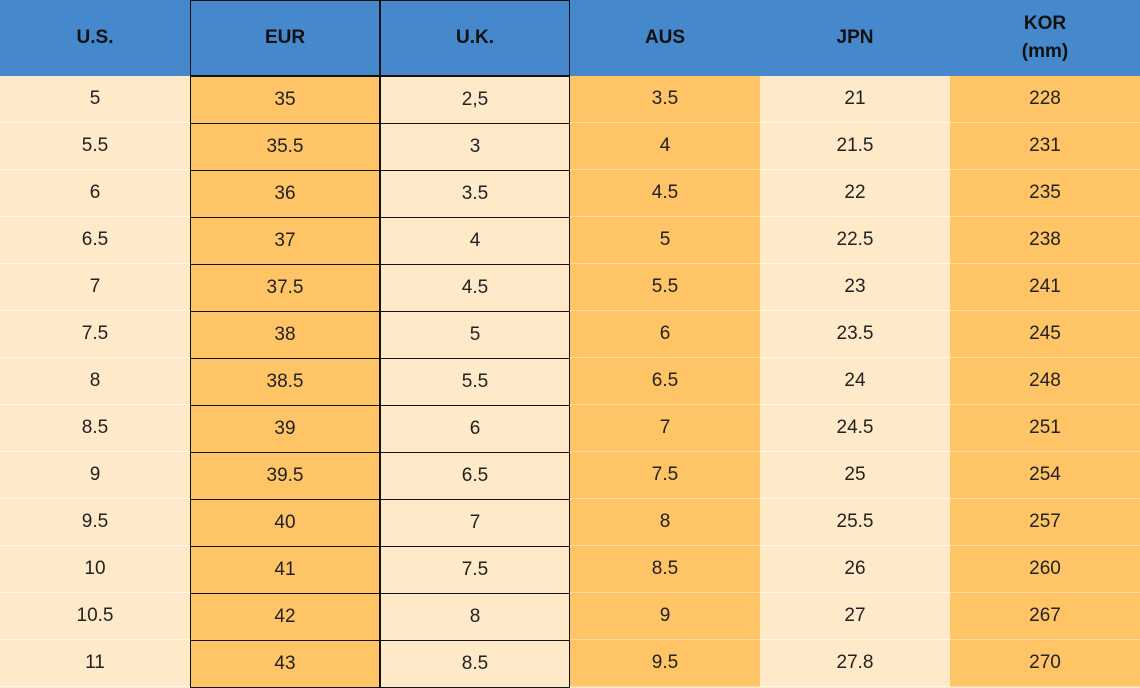 Image resolution: width=1140 pixels, height=688 pixels. Describe the element at coordinates (1045, 522) in the screenshot. I see `table-cell: 257` at that location.